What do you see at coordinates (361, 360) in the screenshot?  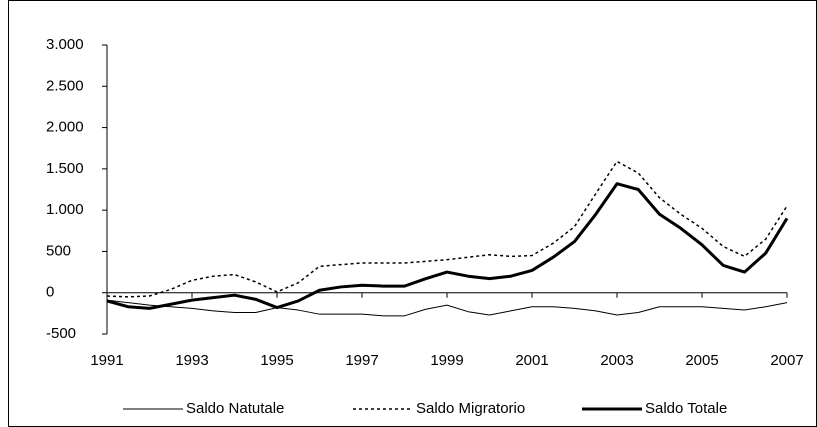 I see `x-tick-label: 1997` at bounding box center [361, 360].